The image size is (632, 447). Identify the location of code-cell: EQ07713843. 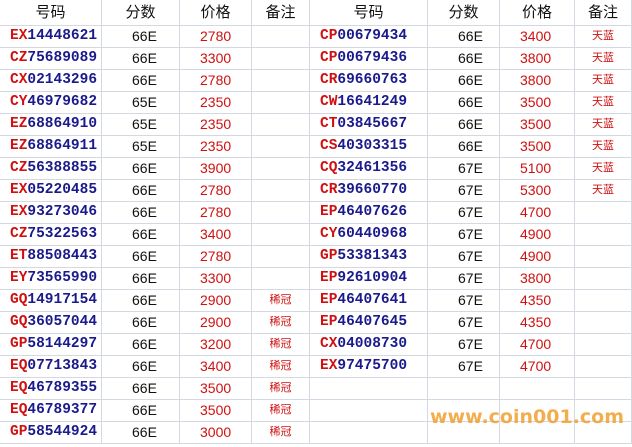
(51, 367).